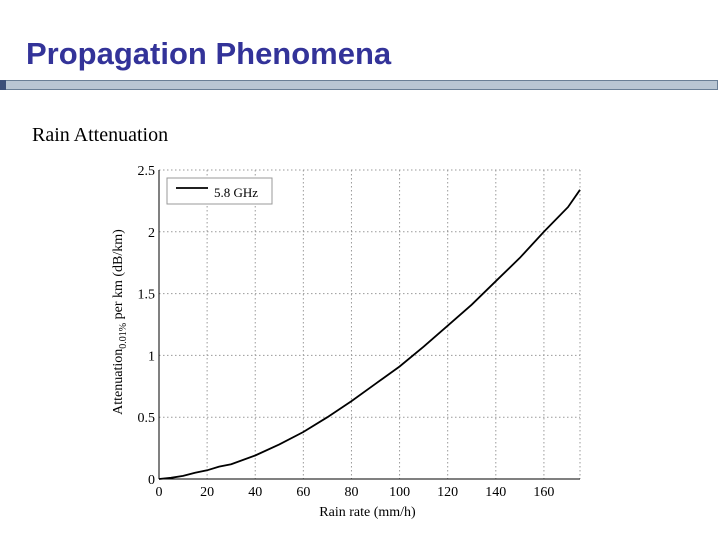  Describe the element at coordinates (100, 135) in the screenshot. I see `slide-subtitle: Rain Attenuation` at that location.